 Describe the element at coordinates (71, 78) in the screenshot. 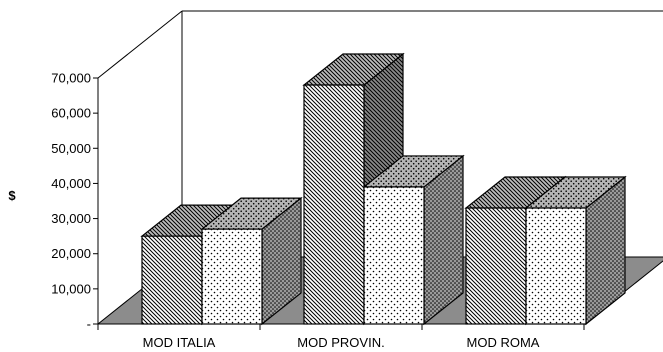

I see `y-tick-label: 70,000` at that location.